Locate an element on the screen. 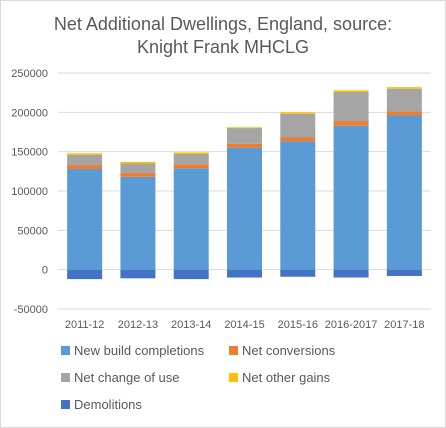  legend-label-net-change-of-use: Net change of use is located at coordinates (127, 377).